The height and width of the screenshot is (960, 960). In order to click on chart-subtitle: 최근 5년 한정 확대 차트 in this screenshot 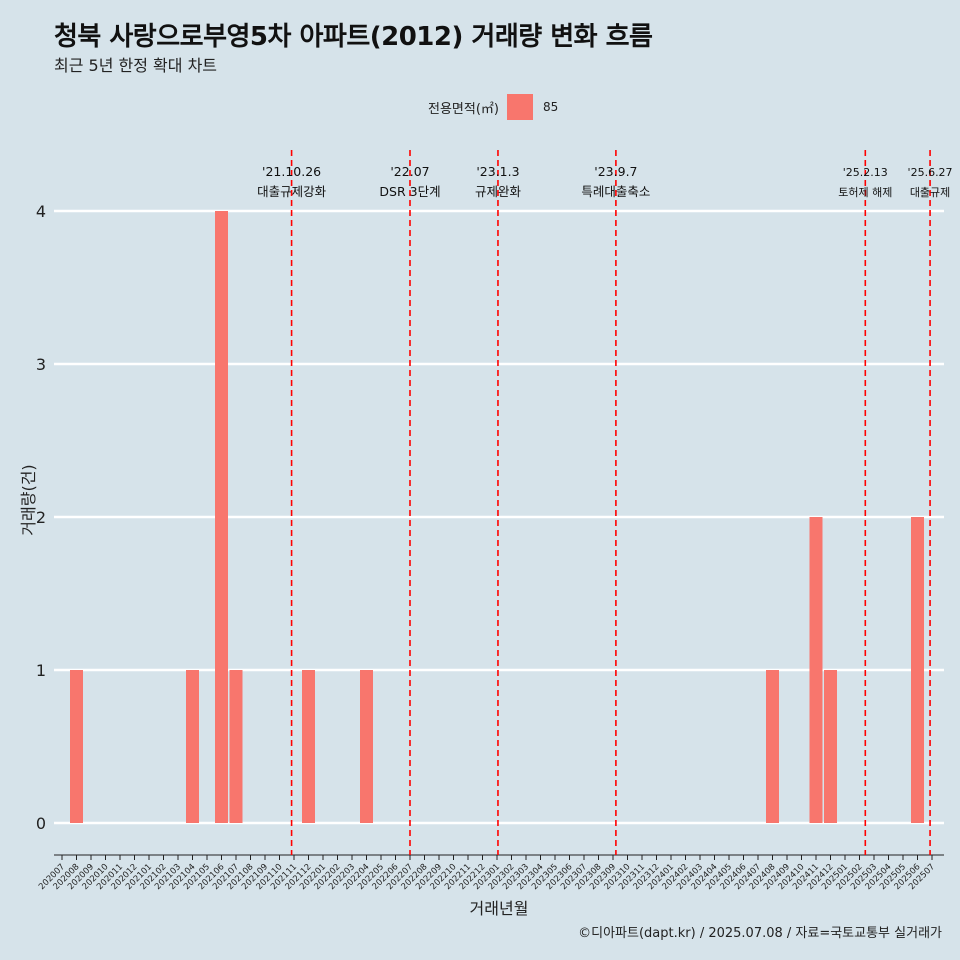, I will do `click(136, 65)`.